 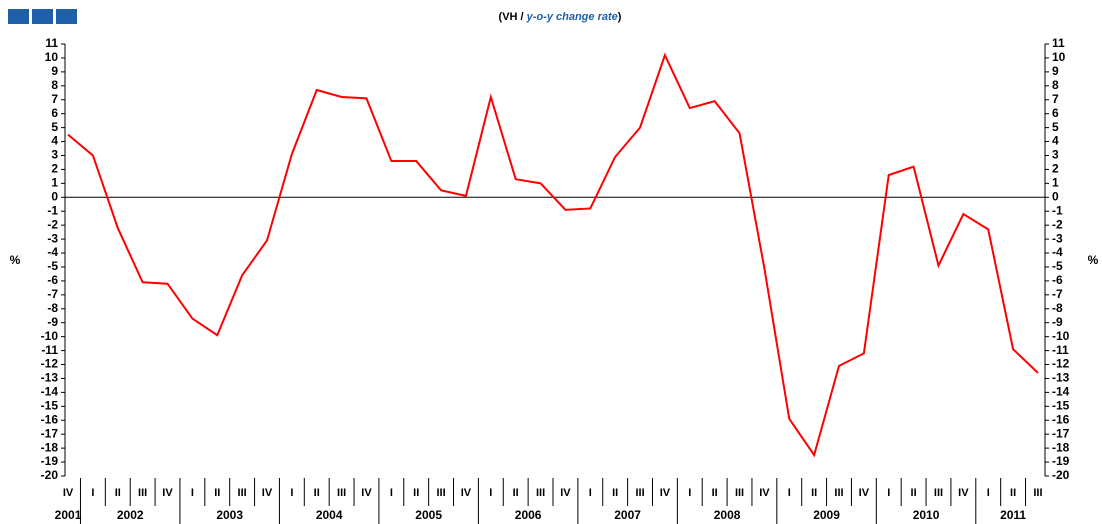 I want to click on y2-tick-label: 7, so click(x=1055, y=99).